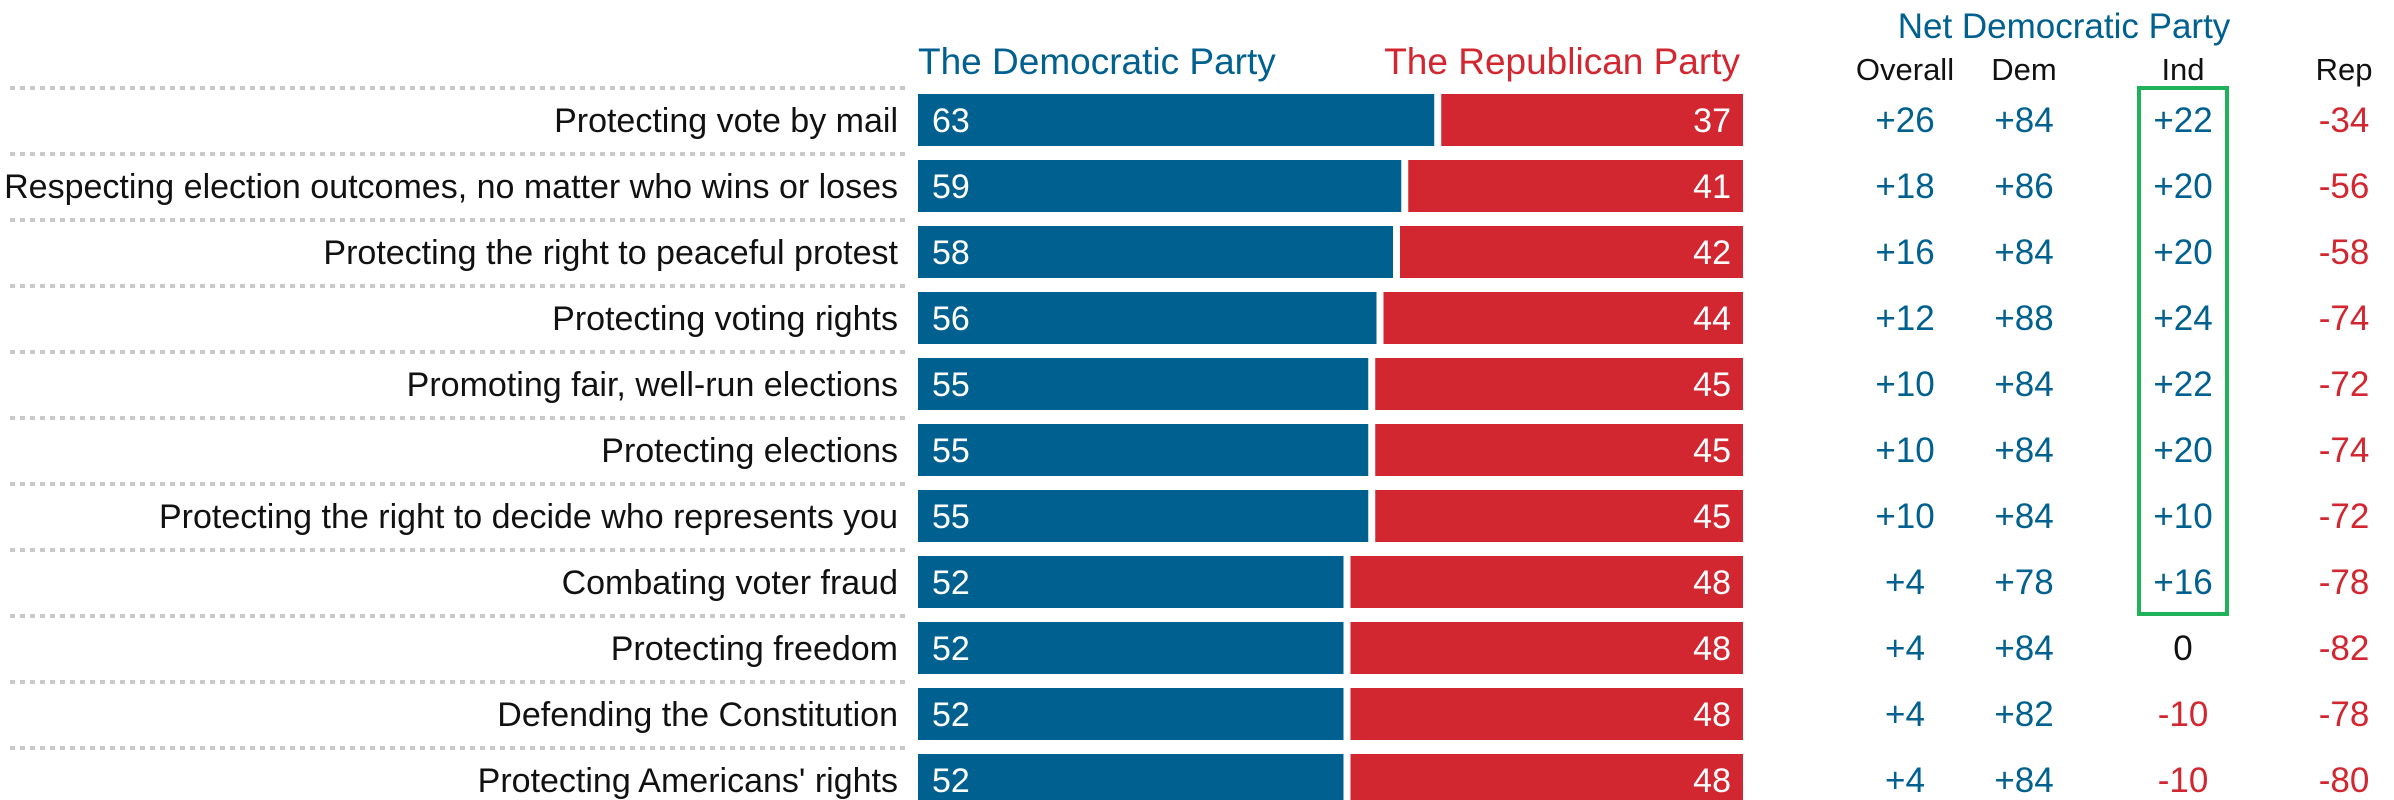  What do you see at coordinates (730, 583) in the screenshot?
I see `category-label: Combating voter fraud` at bounding box center [730, 583].